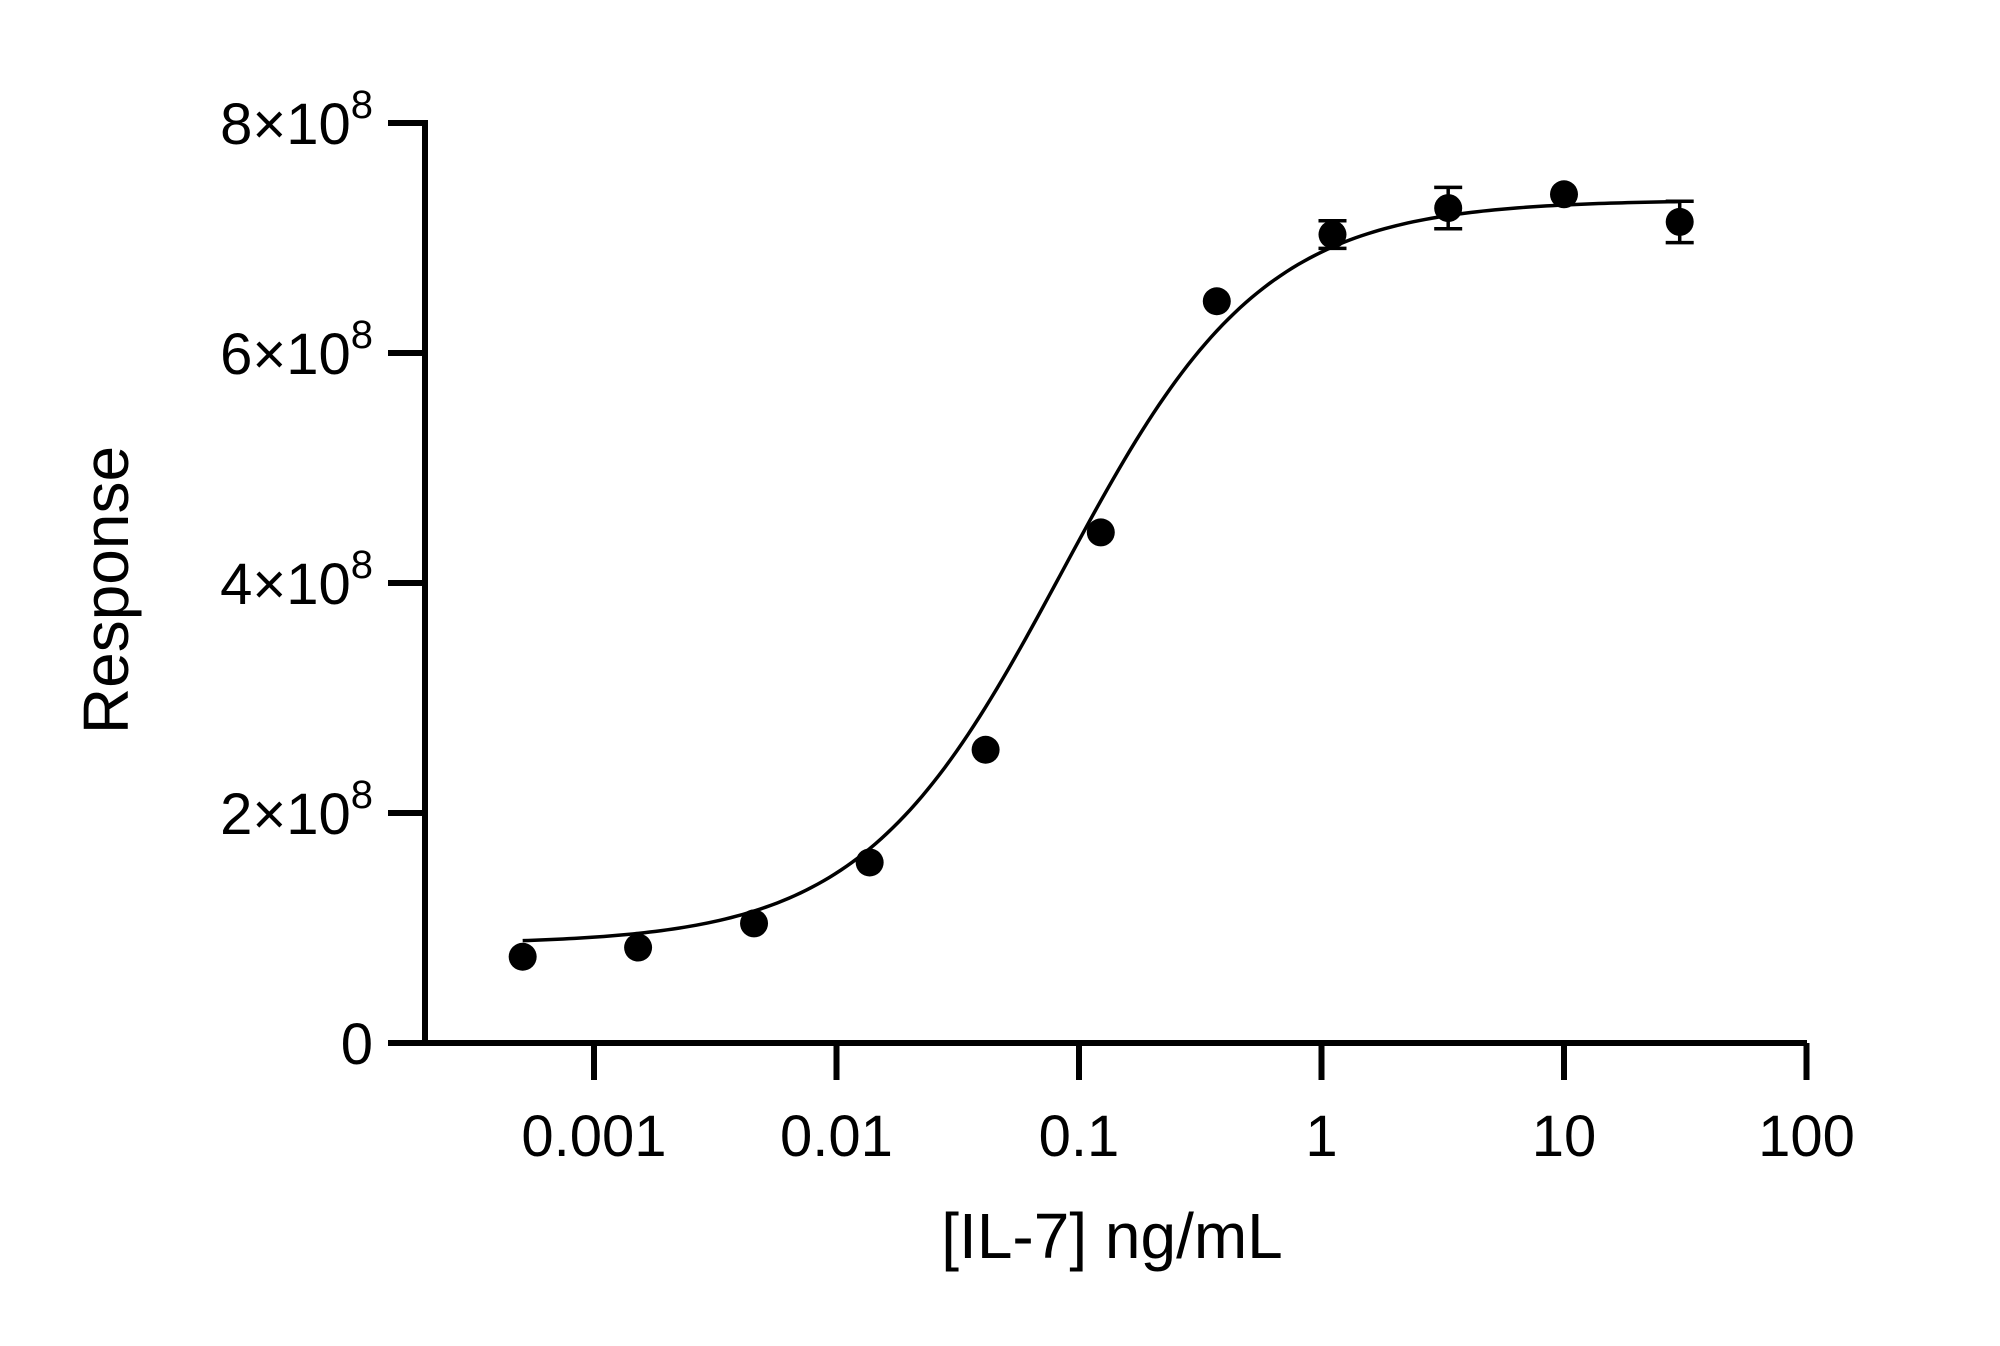  I want to click on y-tick-label-2: 4×10⁸, so click(296, 580).